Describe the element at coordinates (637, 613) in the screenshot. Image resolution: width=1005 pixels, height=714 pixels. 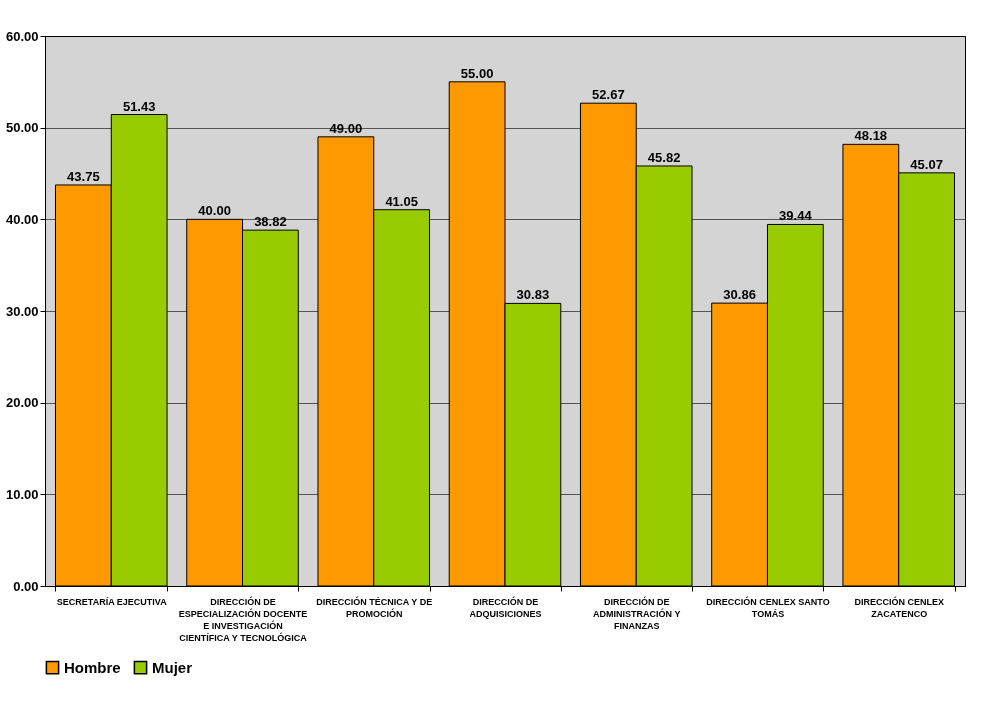
I see `x-tick-label: DIRECCIÓN DE ADMINISTRACIÓN Y FINANZAS` at that location.